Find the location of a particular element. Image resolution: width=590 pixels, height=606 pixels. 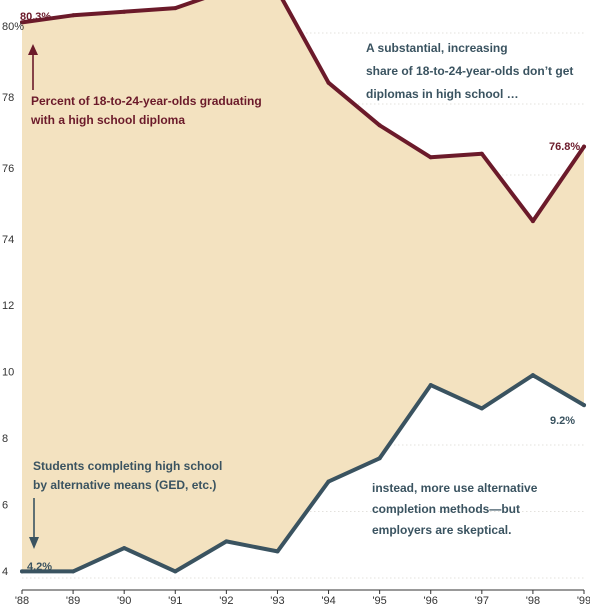

x-tick-label: '95 is located at coordinates (379, 600).